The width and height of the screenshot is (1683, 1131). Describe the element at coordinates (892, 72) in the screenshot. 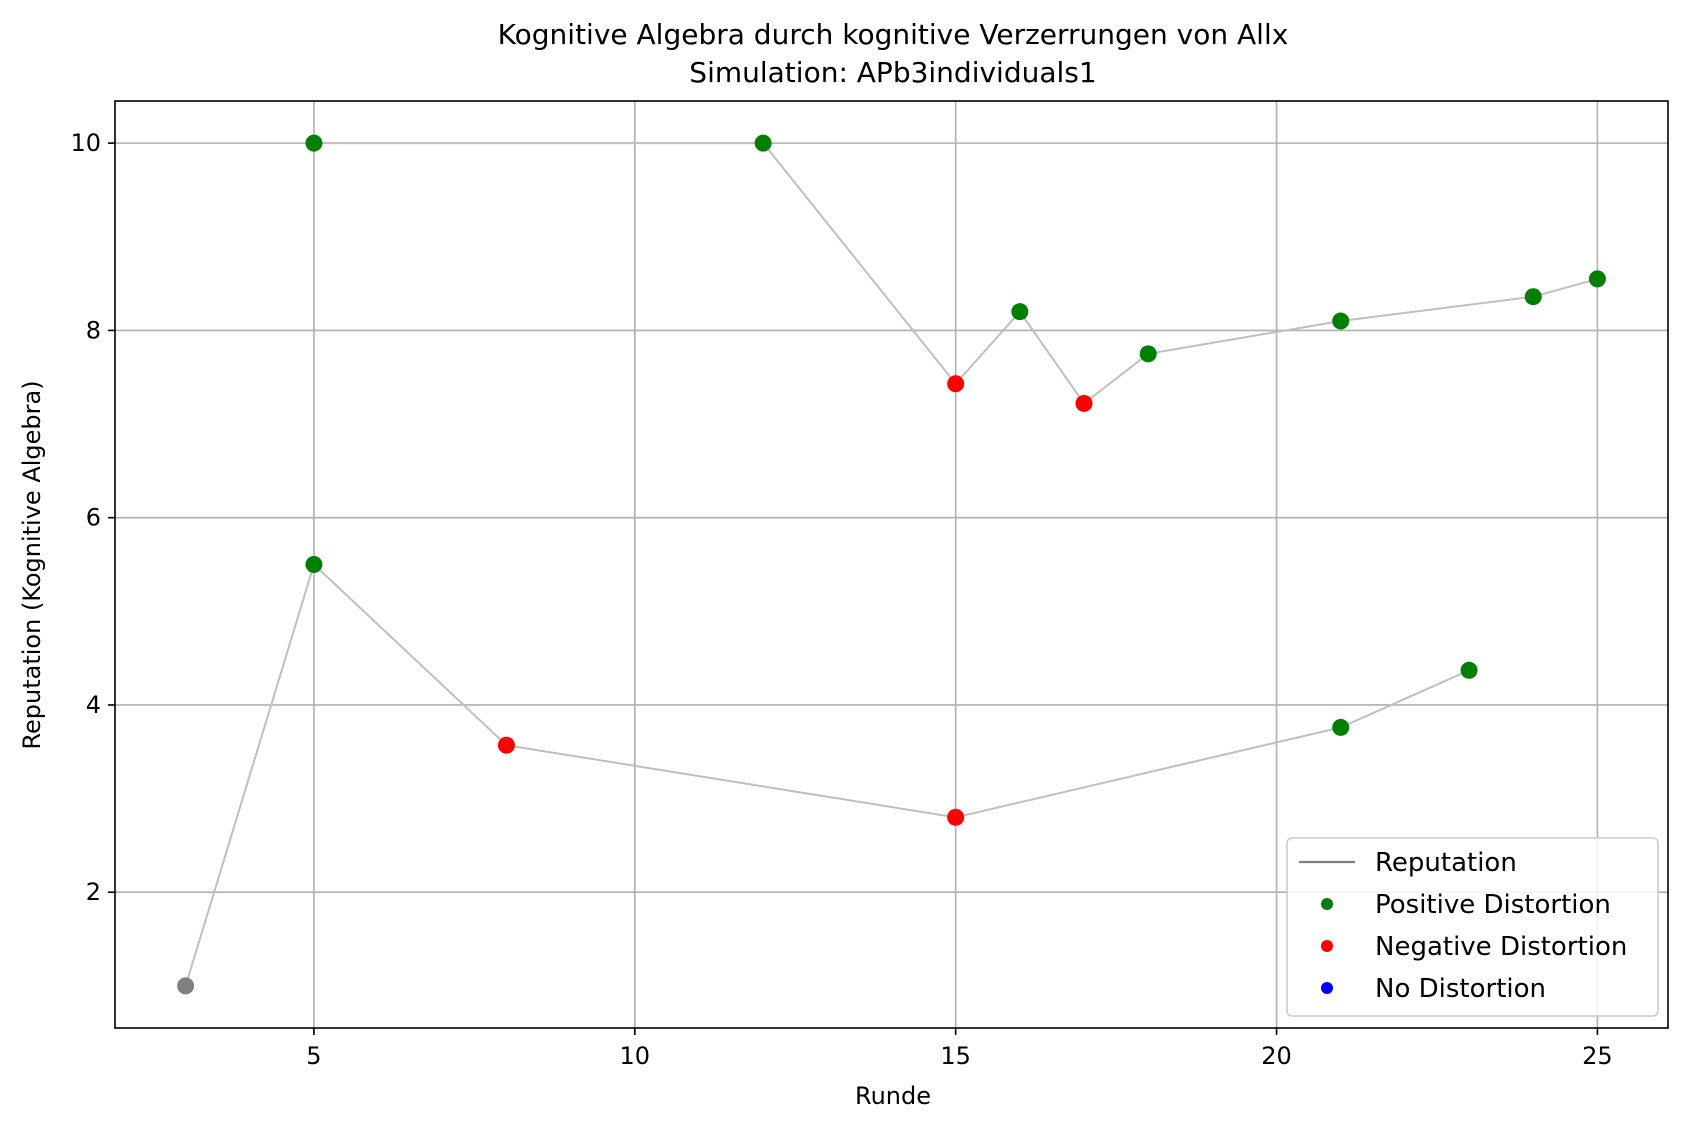

I see `chart-subtitle: Simulation: APb3individuals1` at that location.